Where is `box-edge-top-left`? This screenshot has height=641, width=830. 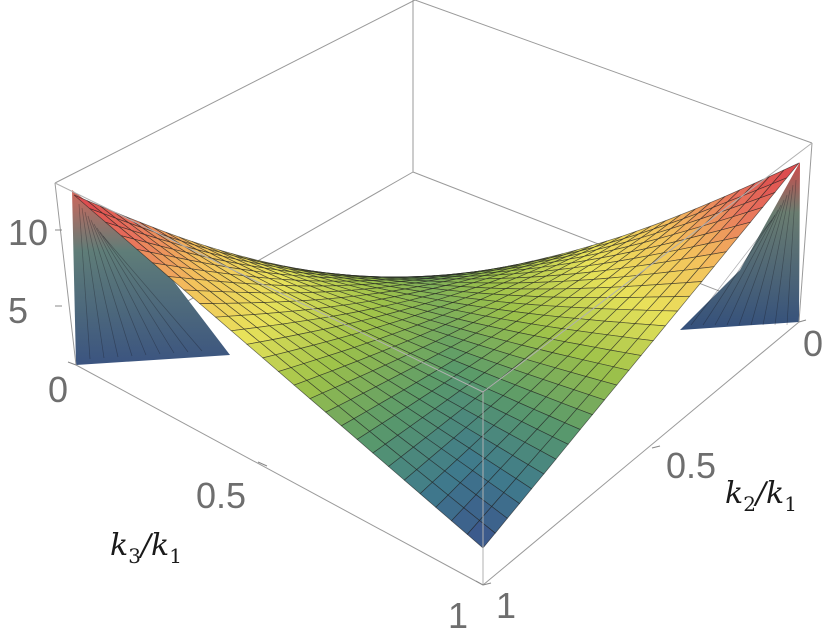 box-edge-top-left is located at coordinates (235, 92).